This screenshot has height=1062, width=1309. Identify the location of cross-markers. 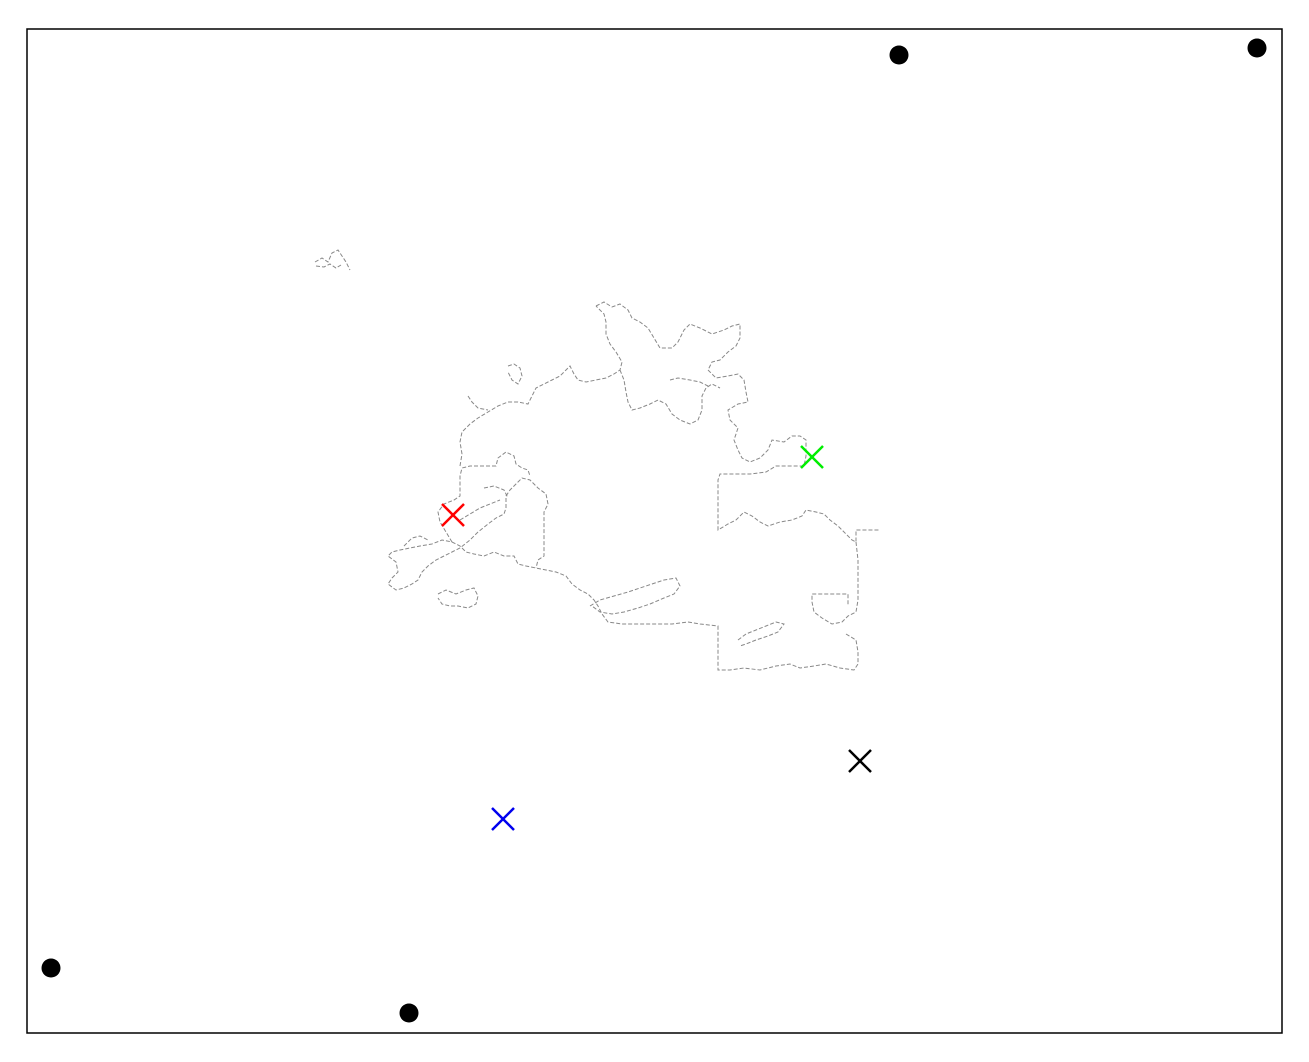
(656, 638).